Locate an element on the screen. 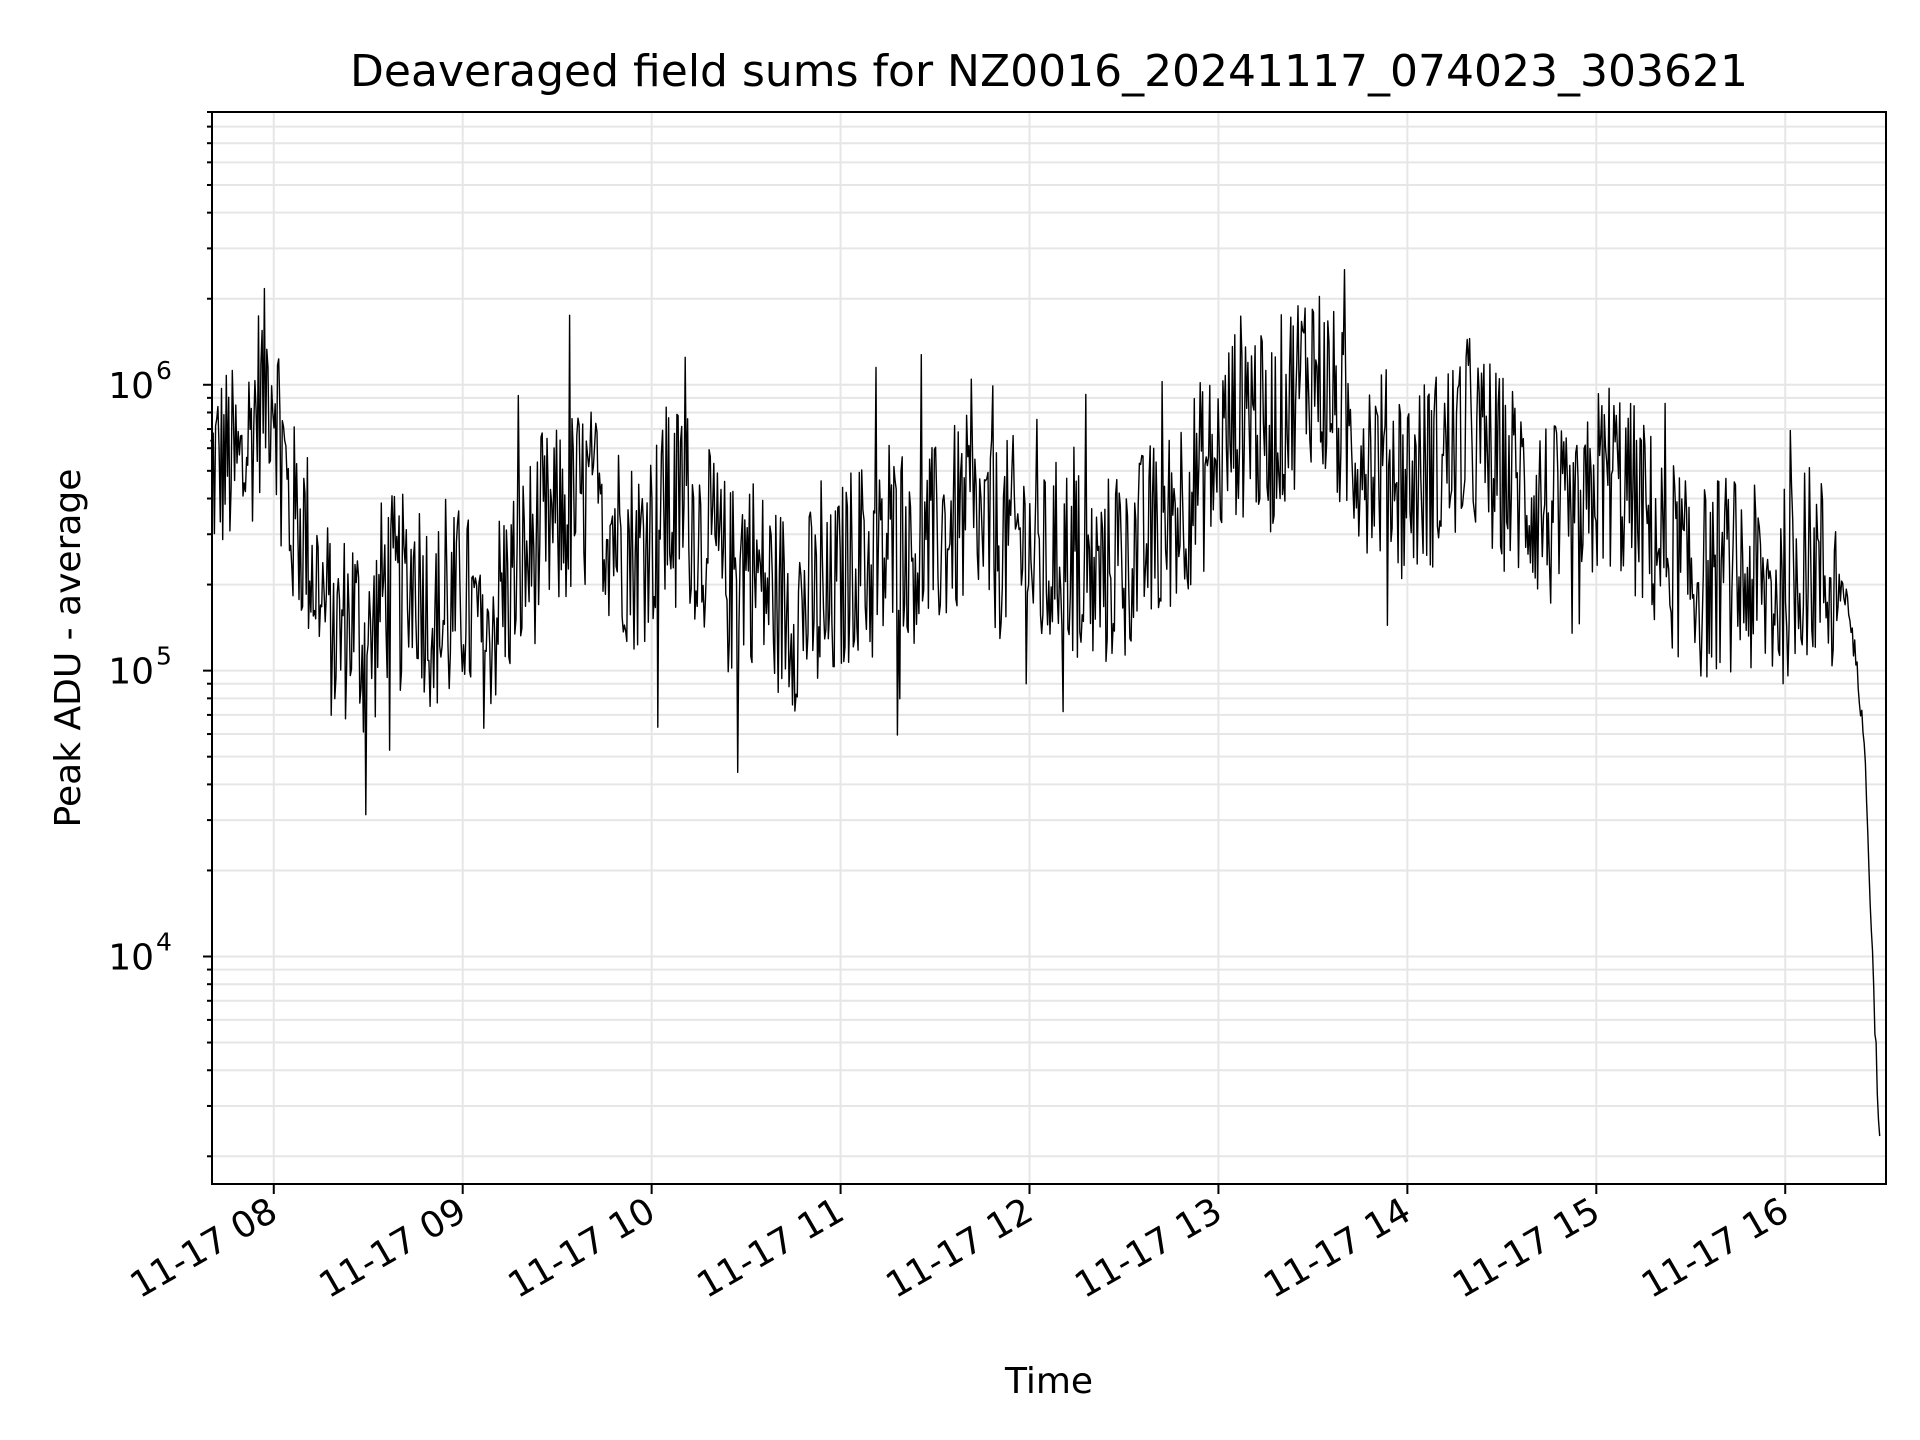  y-tick-label-exponent: 6 is located at coordinates (164, 370).